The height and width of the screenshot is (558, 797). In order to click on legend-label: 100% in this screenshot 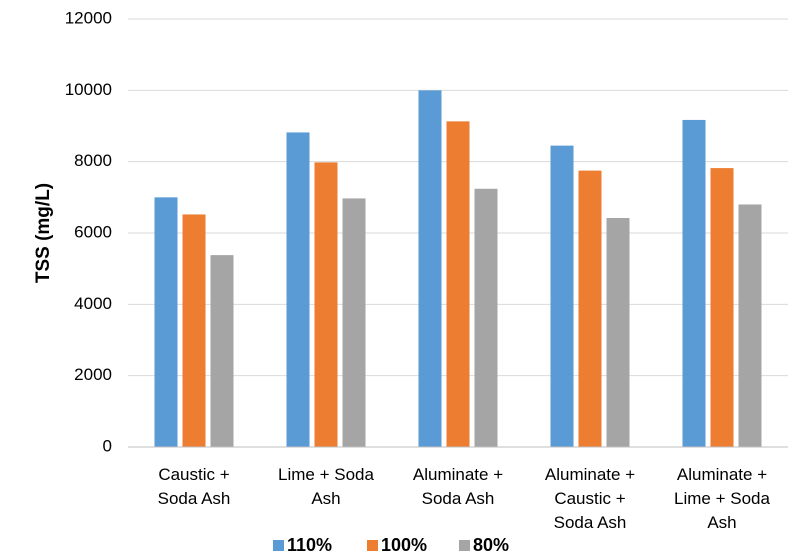, I will do `click(404, 545)`.